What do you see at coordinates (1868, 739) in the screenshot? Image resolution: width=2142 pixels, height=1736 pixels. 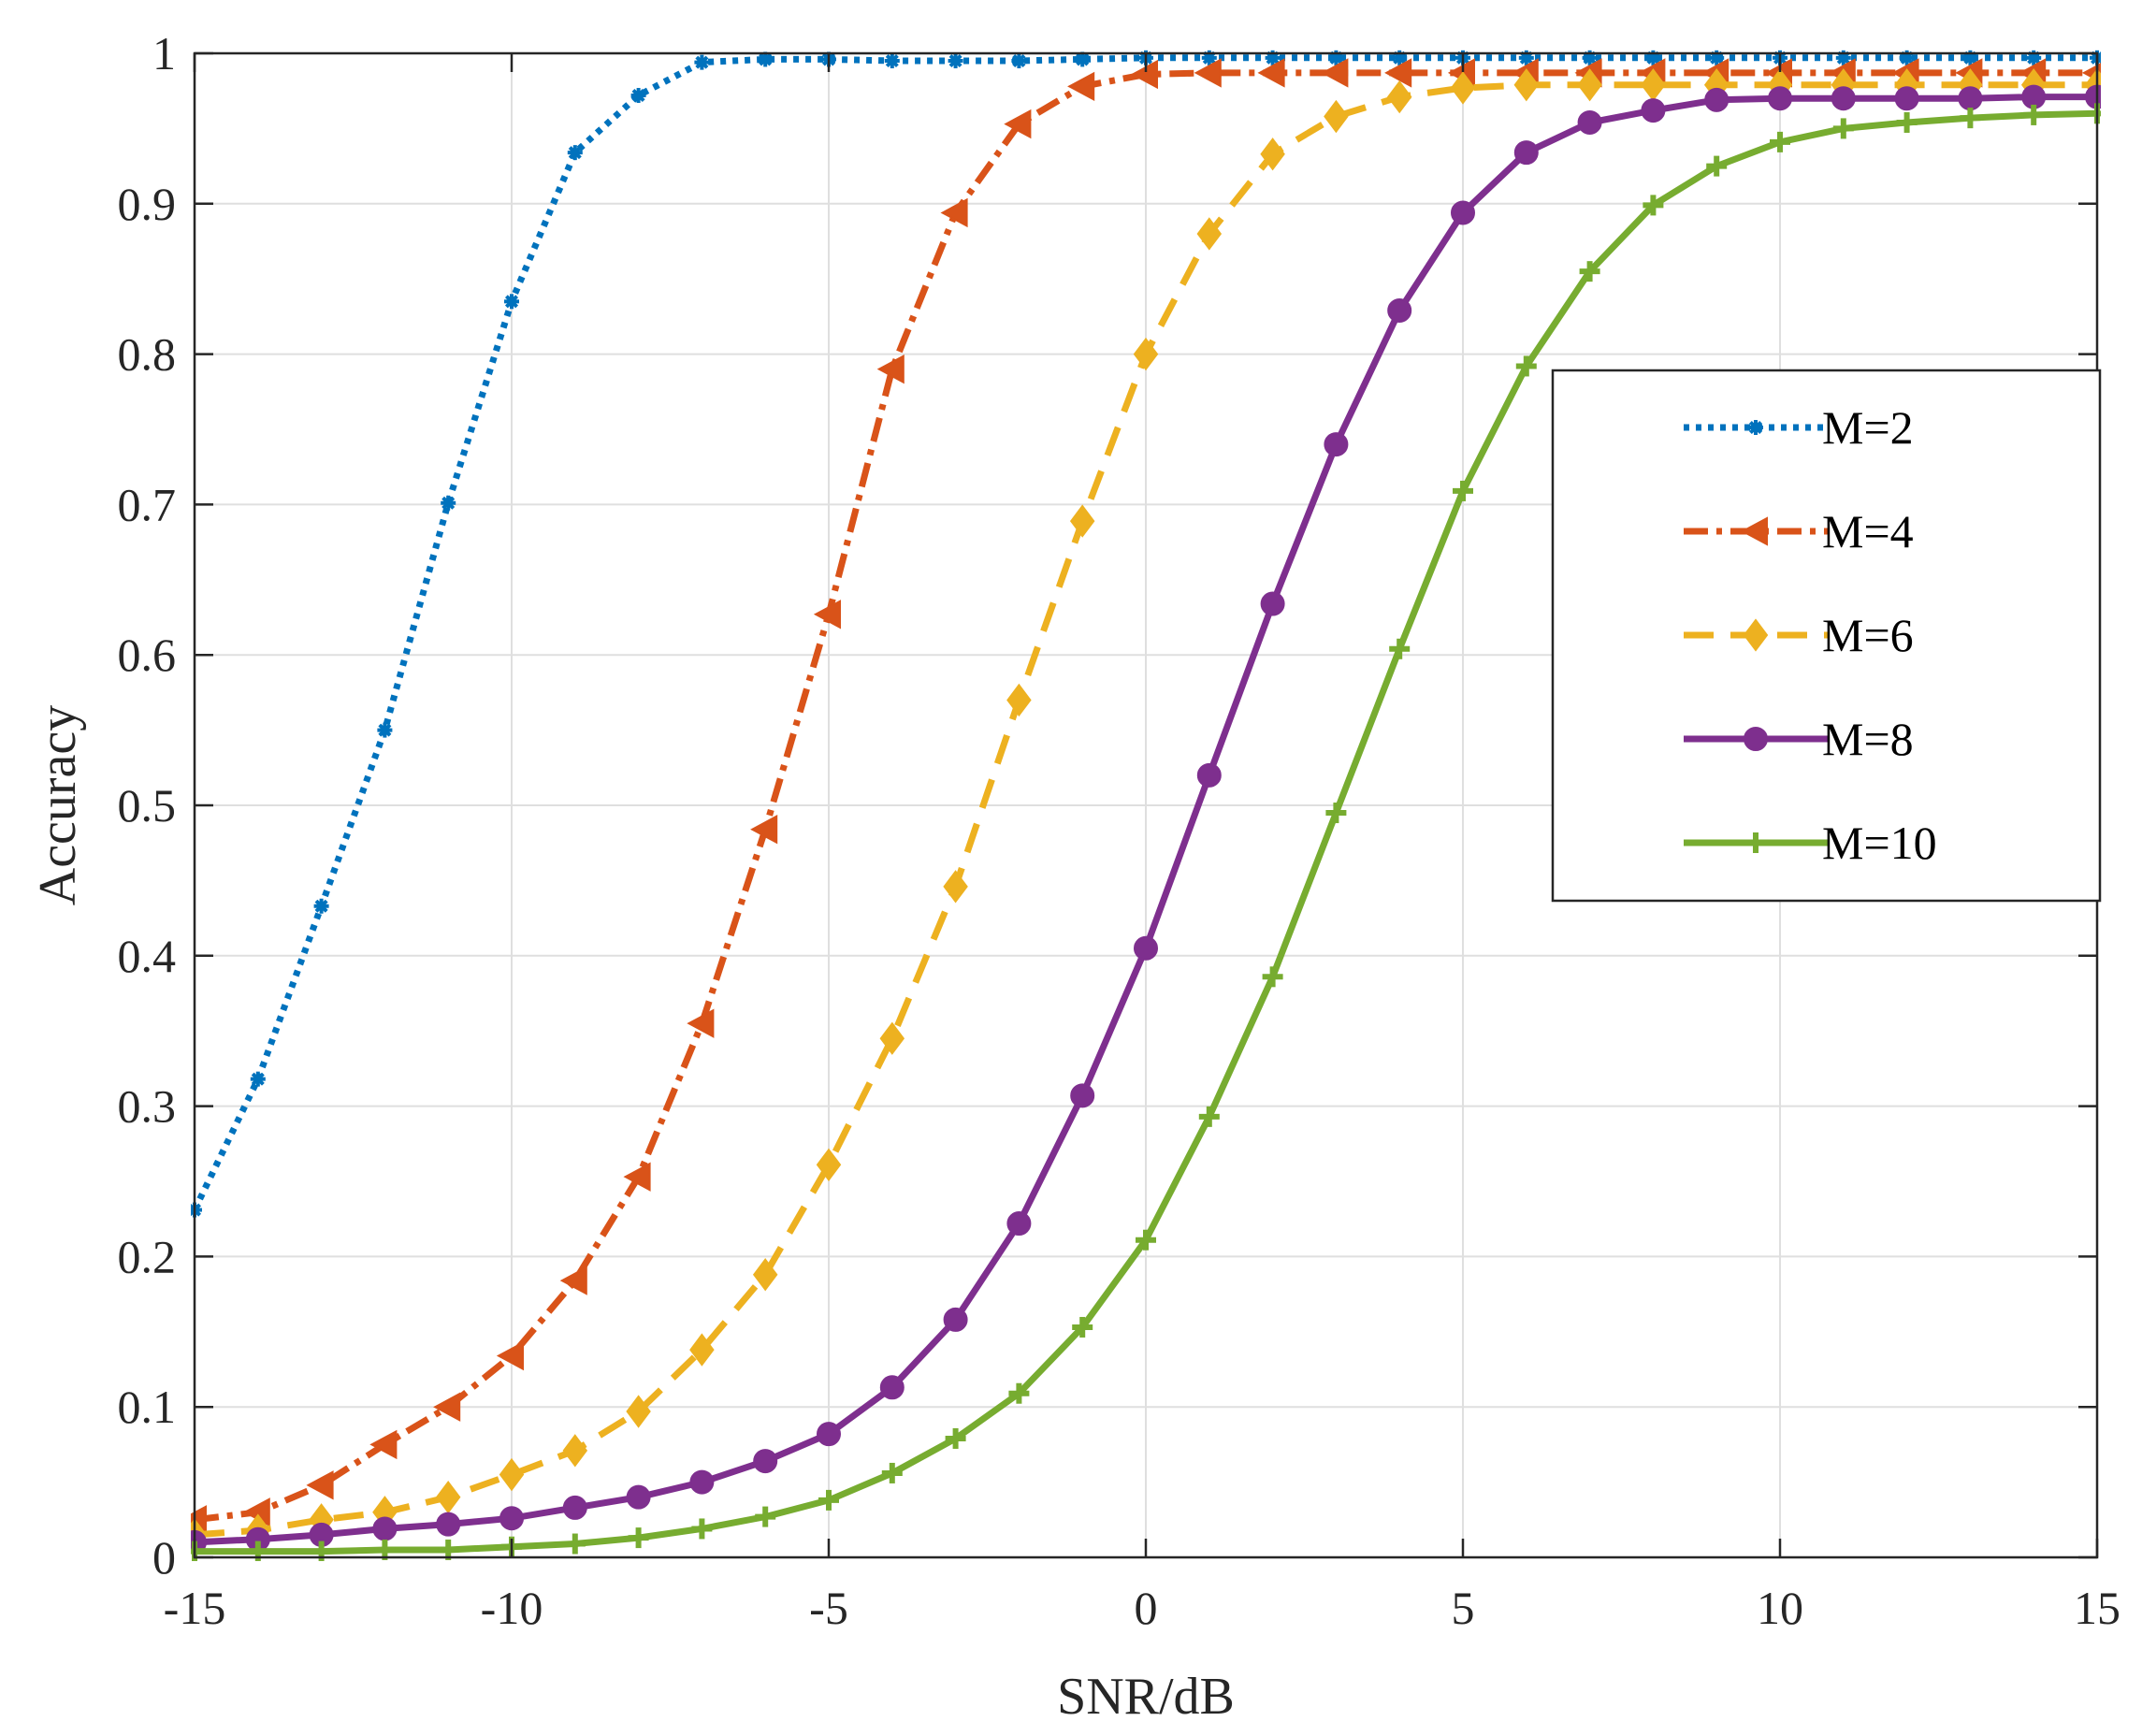 I see `legend-label: M=8` at bounding box center [1868, 739].